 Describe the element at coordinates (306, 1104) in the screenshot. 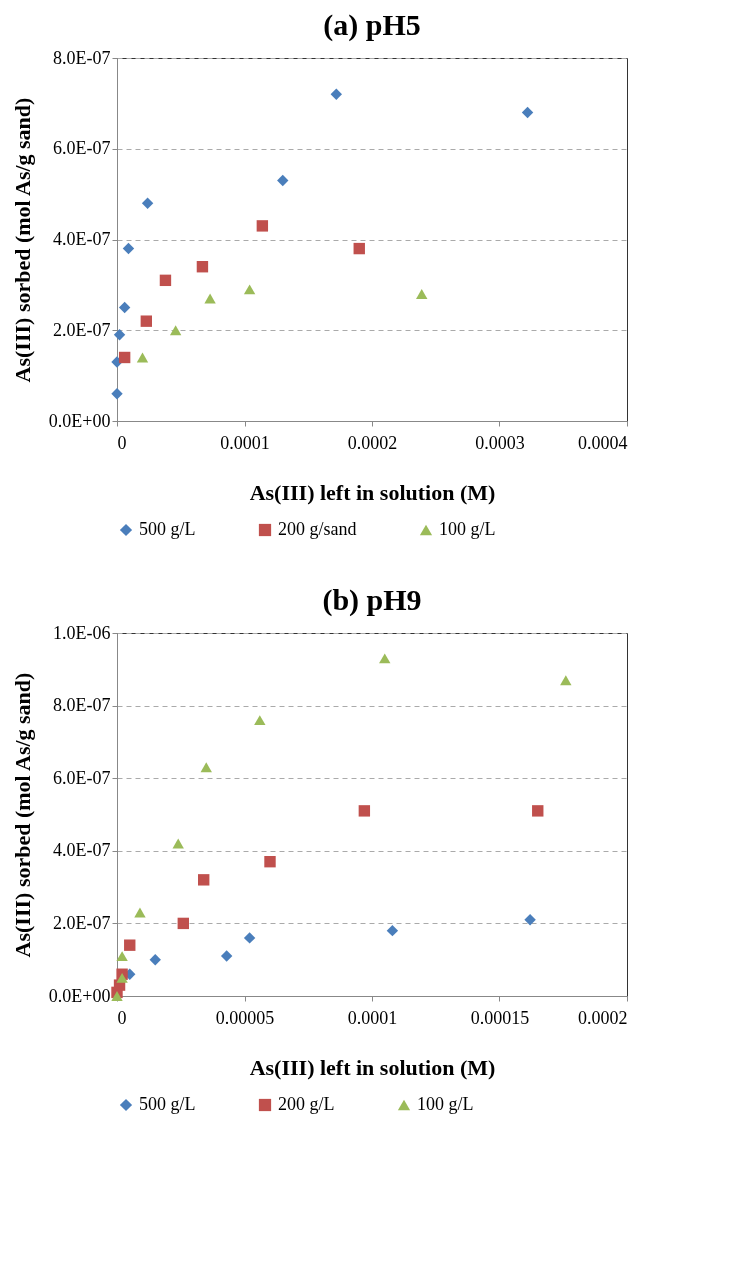

I see `legend-label: 200 g/L` at that location.